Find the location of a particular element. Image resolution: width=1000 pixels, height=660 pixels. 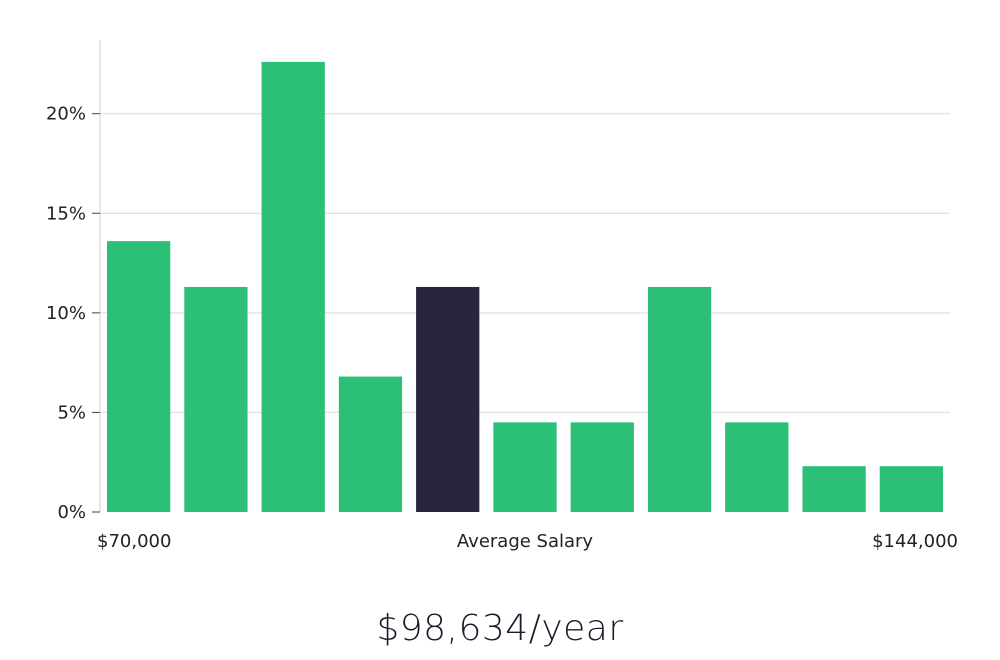

average-salary-value: $98,634/year is located at coordinates (500, 628).